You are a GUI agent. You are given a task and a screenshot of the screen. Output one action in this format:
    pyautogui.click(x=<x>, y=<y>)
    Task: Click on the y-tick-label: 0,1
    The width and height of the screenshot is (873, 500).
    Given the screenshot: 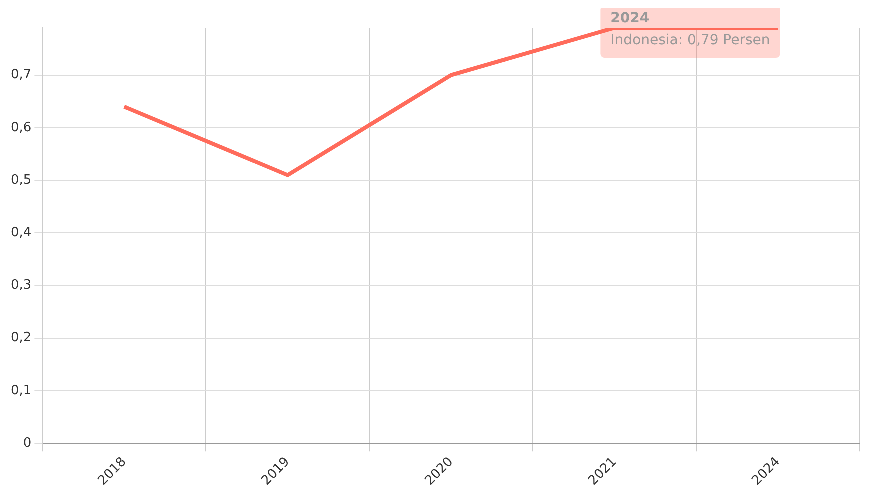 What is the action you would take?
    pyautogui.click(x=21, y=390)
    